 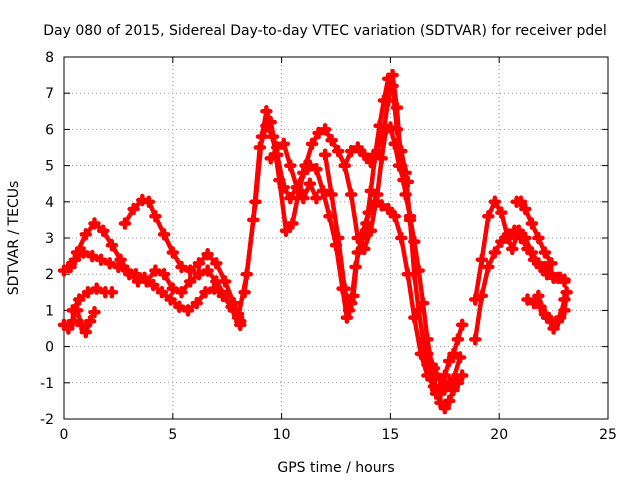 I want to click on y-tick-label: 8, so click(x=49, y=58).